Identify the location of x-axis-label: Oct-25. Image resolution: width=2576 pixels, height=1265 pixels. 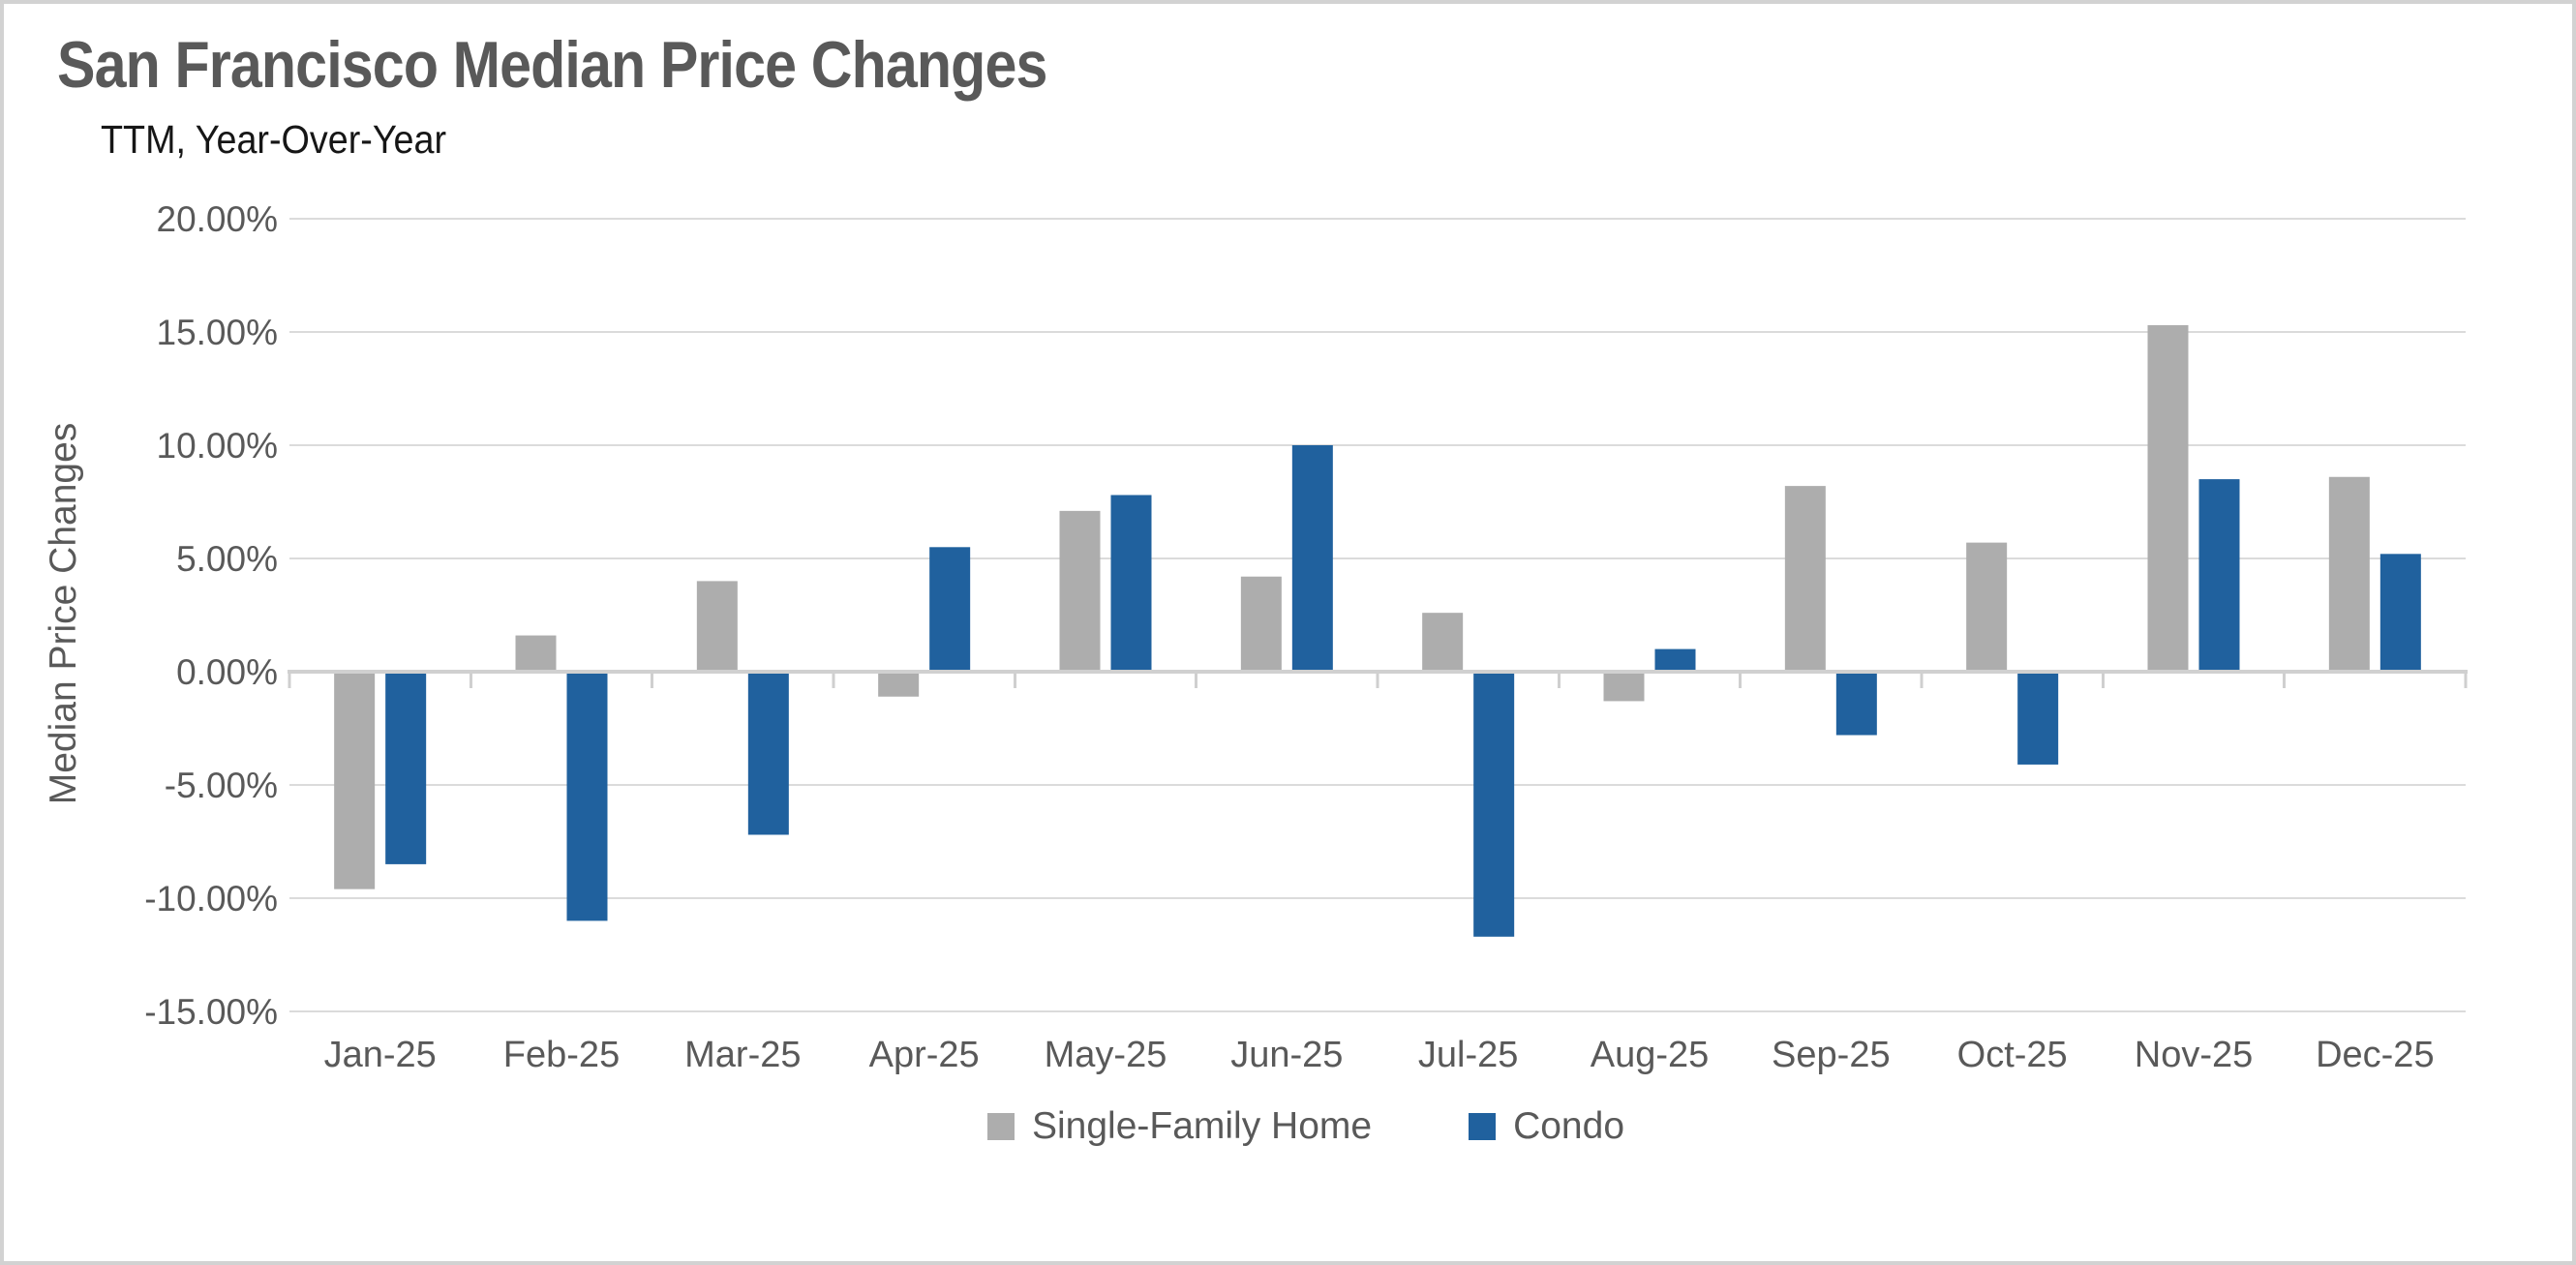
(2012, 1055).